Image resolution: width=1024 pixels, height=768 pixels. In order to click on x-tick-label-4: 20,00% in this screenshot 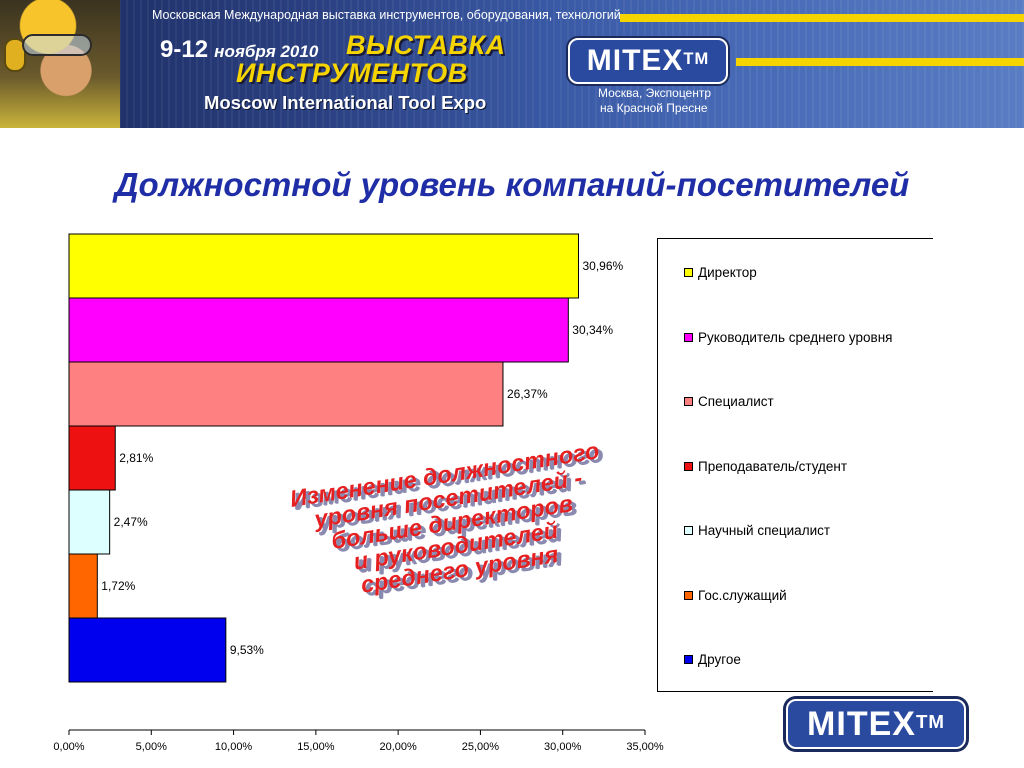, I will do `click(398, 747)`.